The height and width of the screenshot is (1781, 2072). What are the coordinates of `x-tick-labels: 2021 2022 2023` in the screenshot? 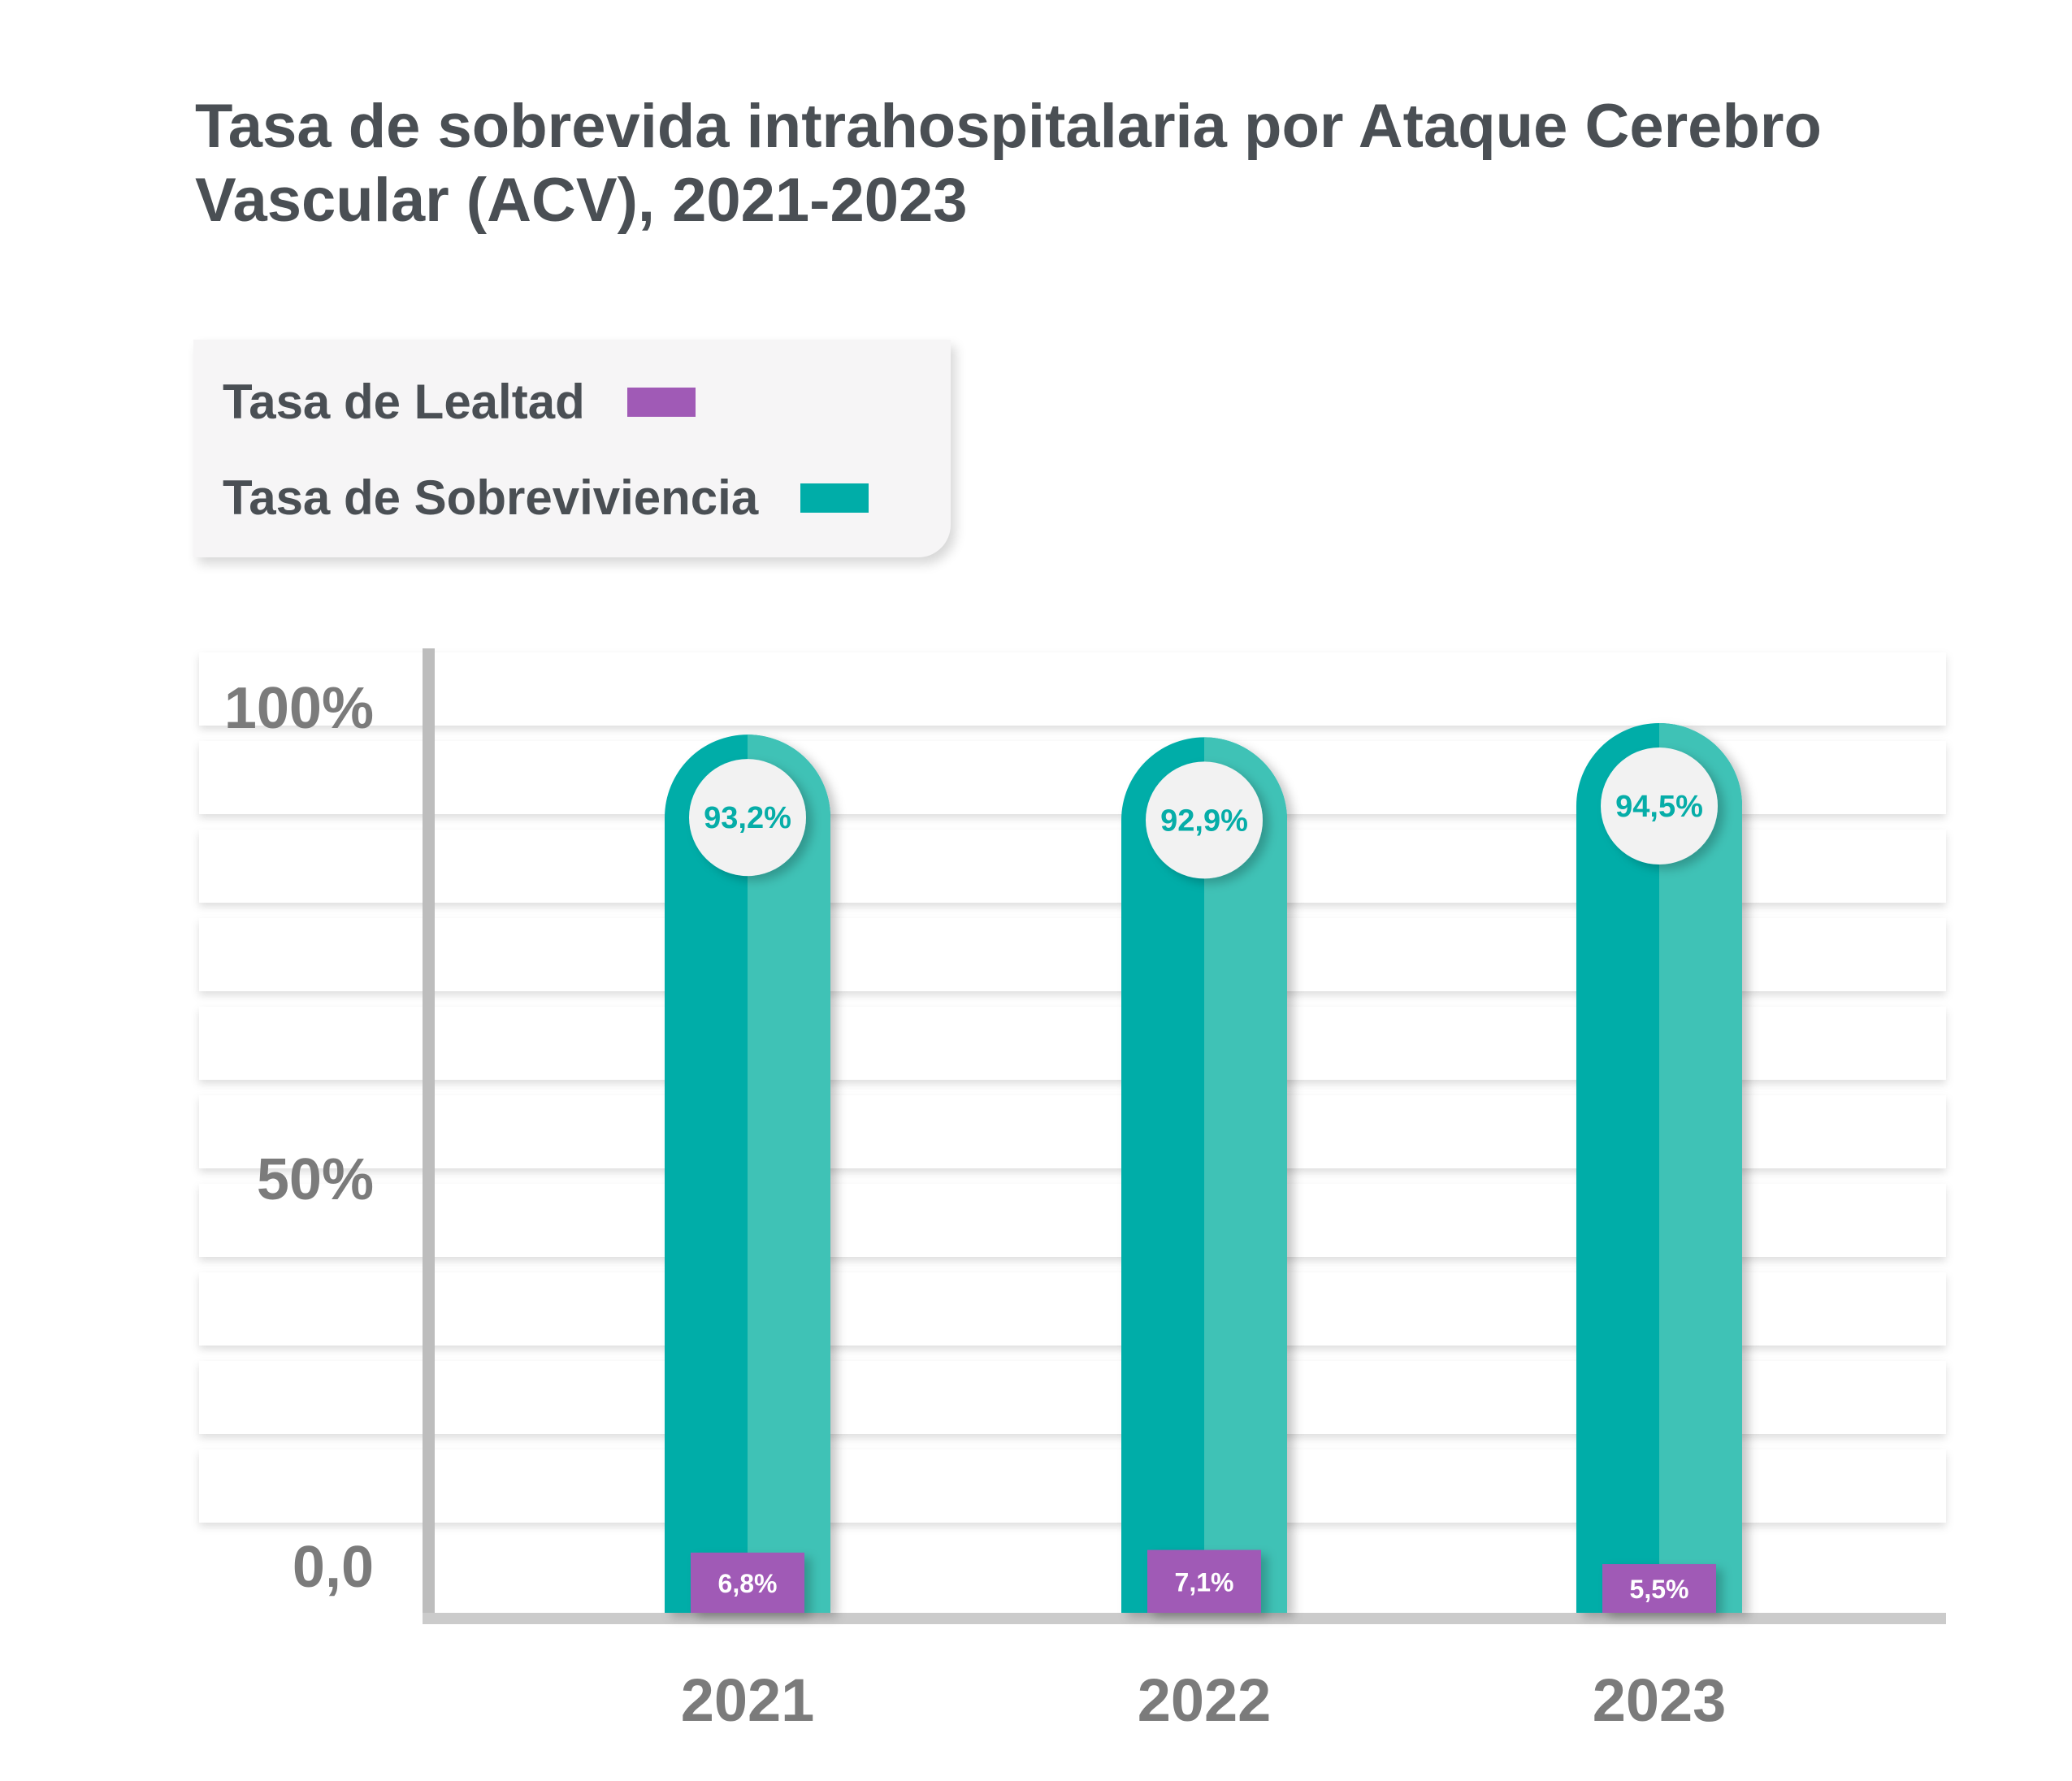 It's located at (1204, 1700).